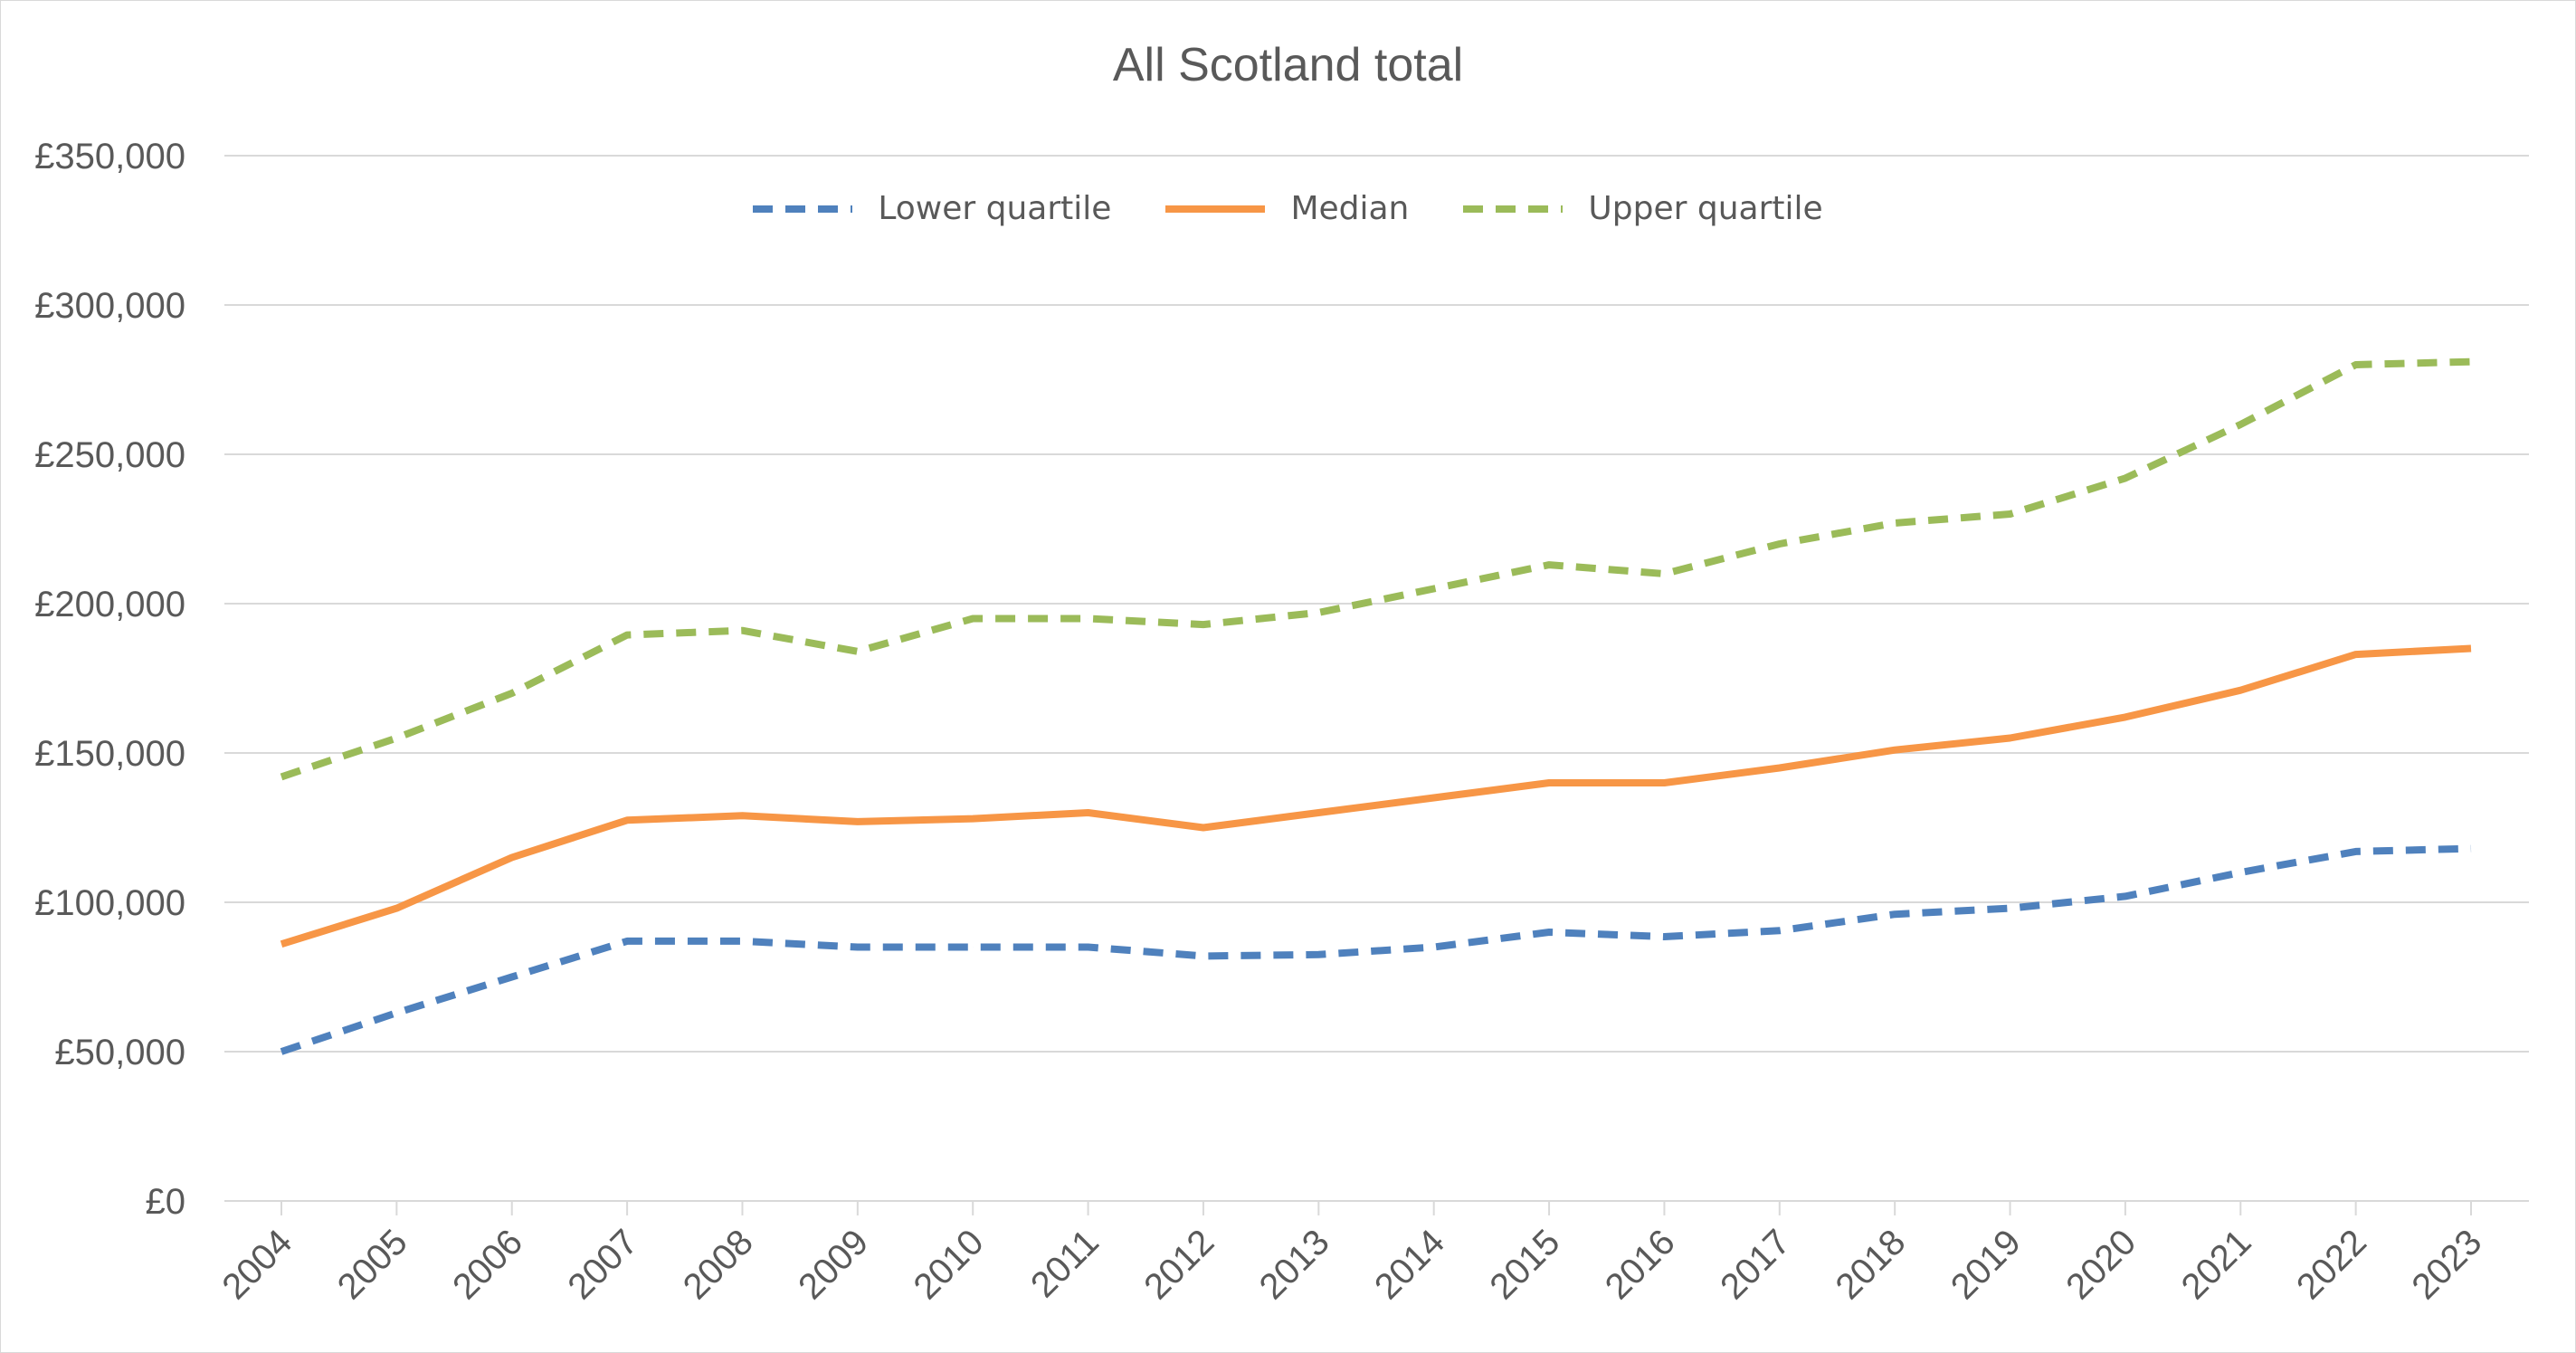 The image size is (2576, 1353). Describe the element at coordinates (2331, 1264) in the screenshot. I see `x-tick-label: 2022` at that location.